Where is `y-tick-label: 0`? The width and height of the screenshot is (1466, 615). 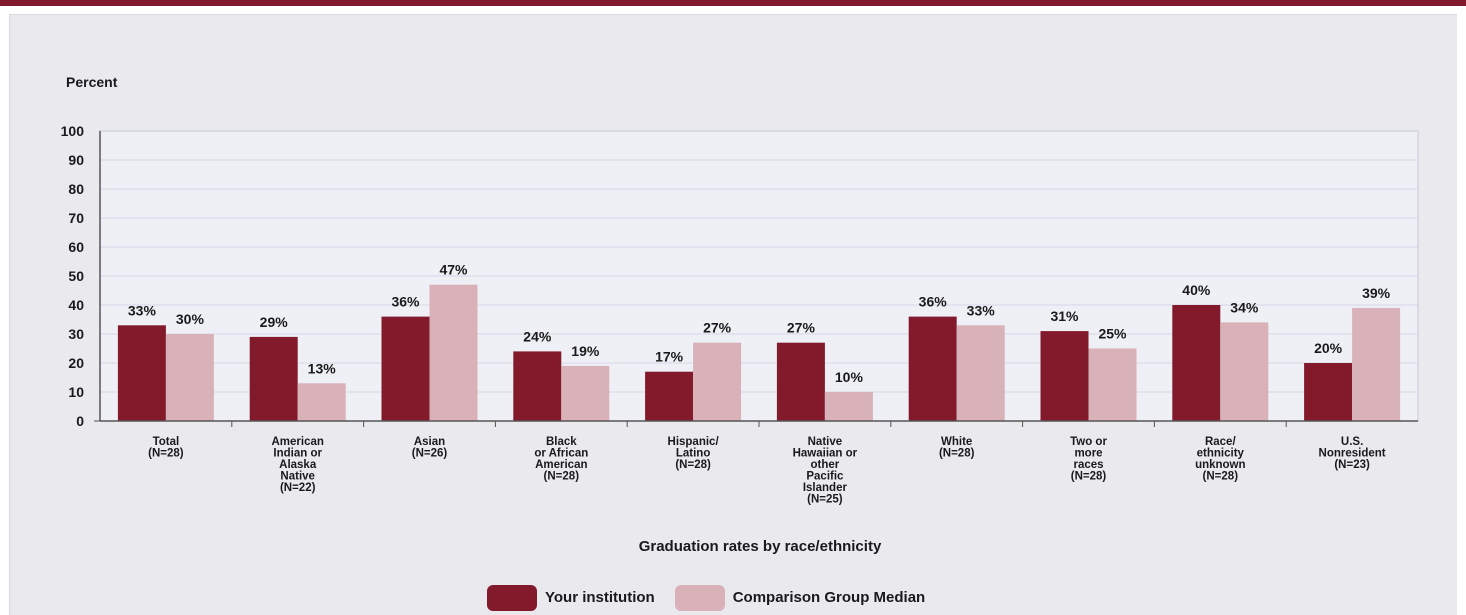 y-tick-label: 0 is located at coordinates (80, 421).